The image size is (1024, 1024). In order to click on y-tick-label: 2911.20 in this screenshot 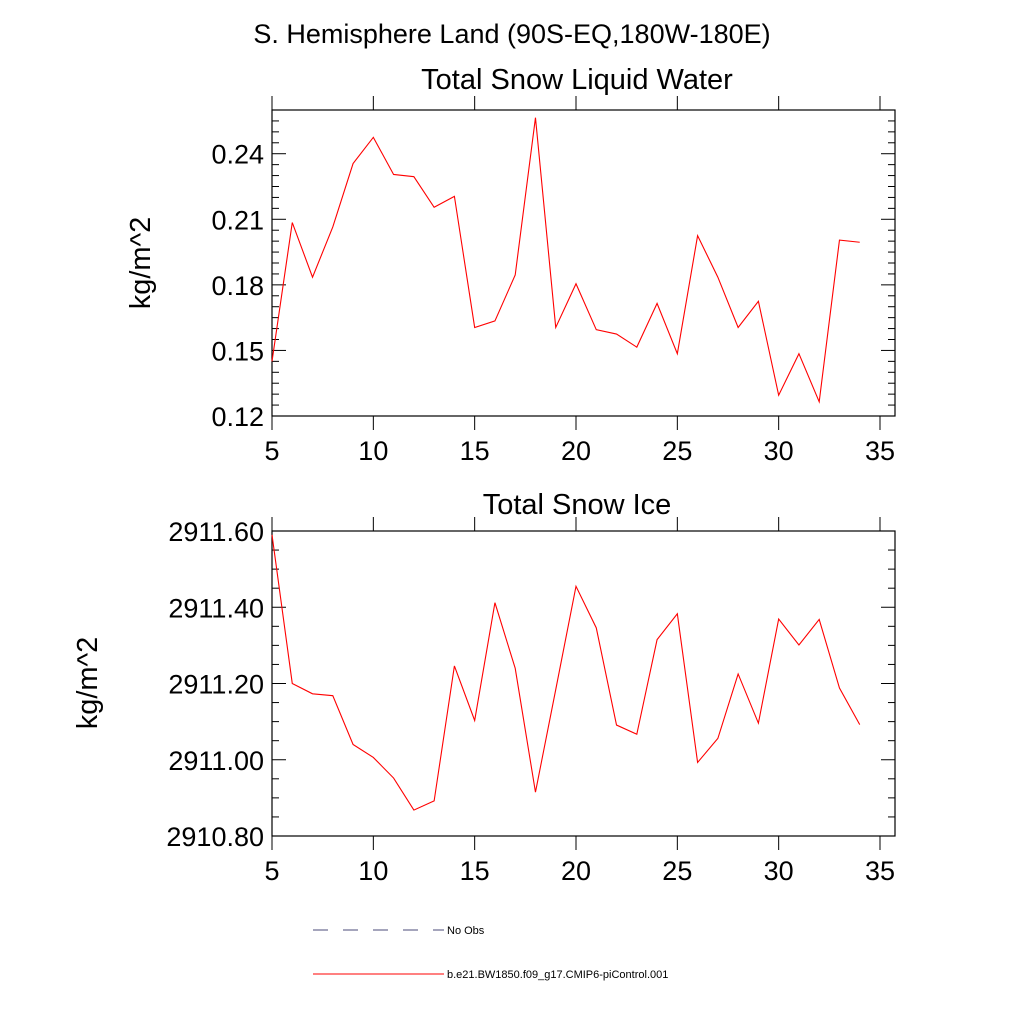, I will do `click(216, 685)`.